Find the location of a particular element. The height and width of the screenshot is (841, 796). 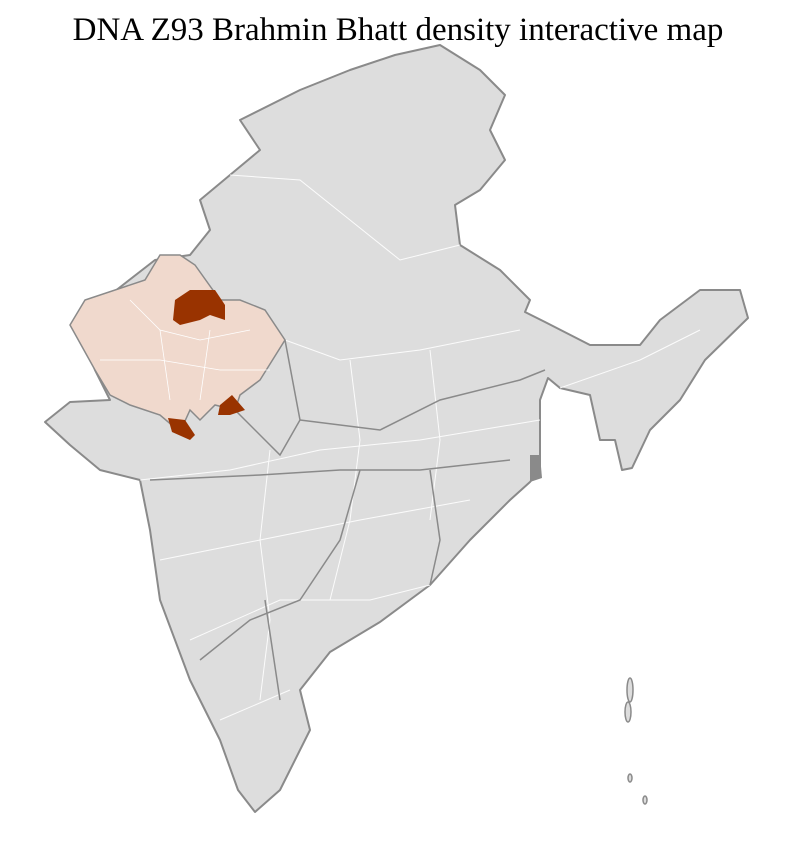

region-high-north is located at coordinates (199, 307).